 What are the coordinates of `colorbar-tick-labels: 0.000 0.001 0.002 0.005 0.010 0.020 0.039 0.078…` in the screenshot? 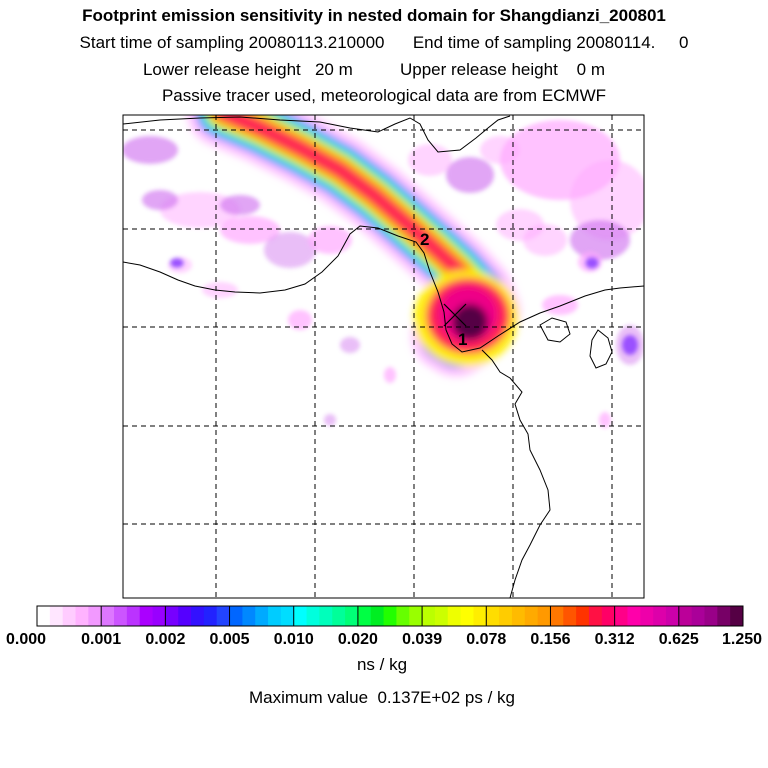 It's located at (384, 639).